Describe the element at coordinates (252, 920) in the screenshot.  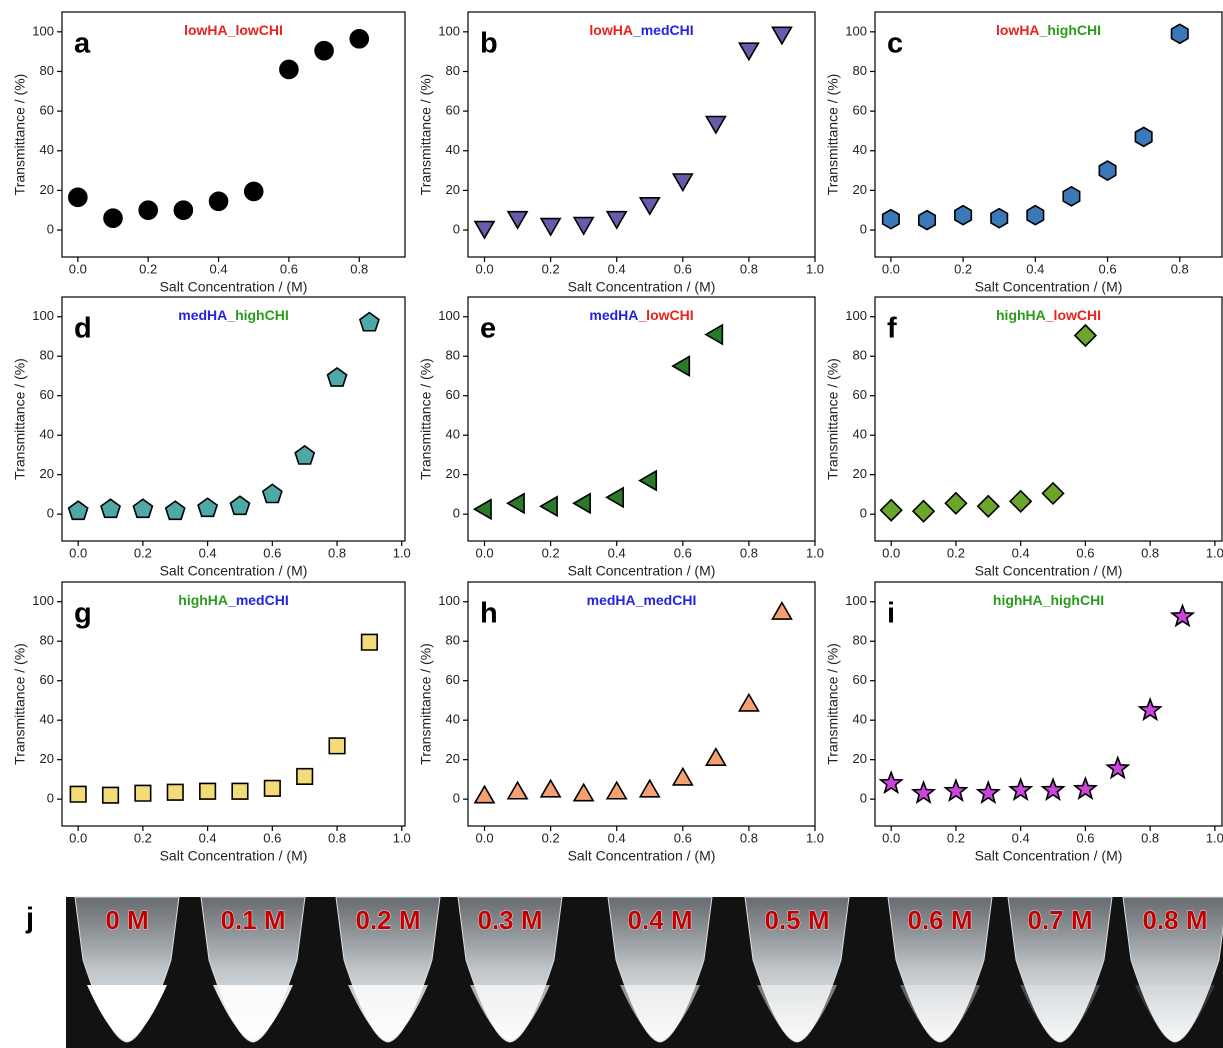
I see `tube-label: 0.1 M` at that location.